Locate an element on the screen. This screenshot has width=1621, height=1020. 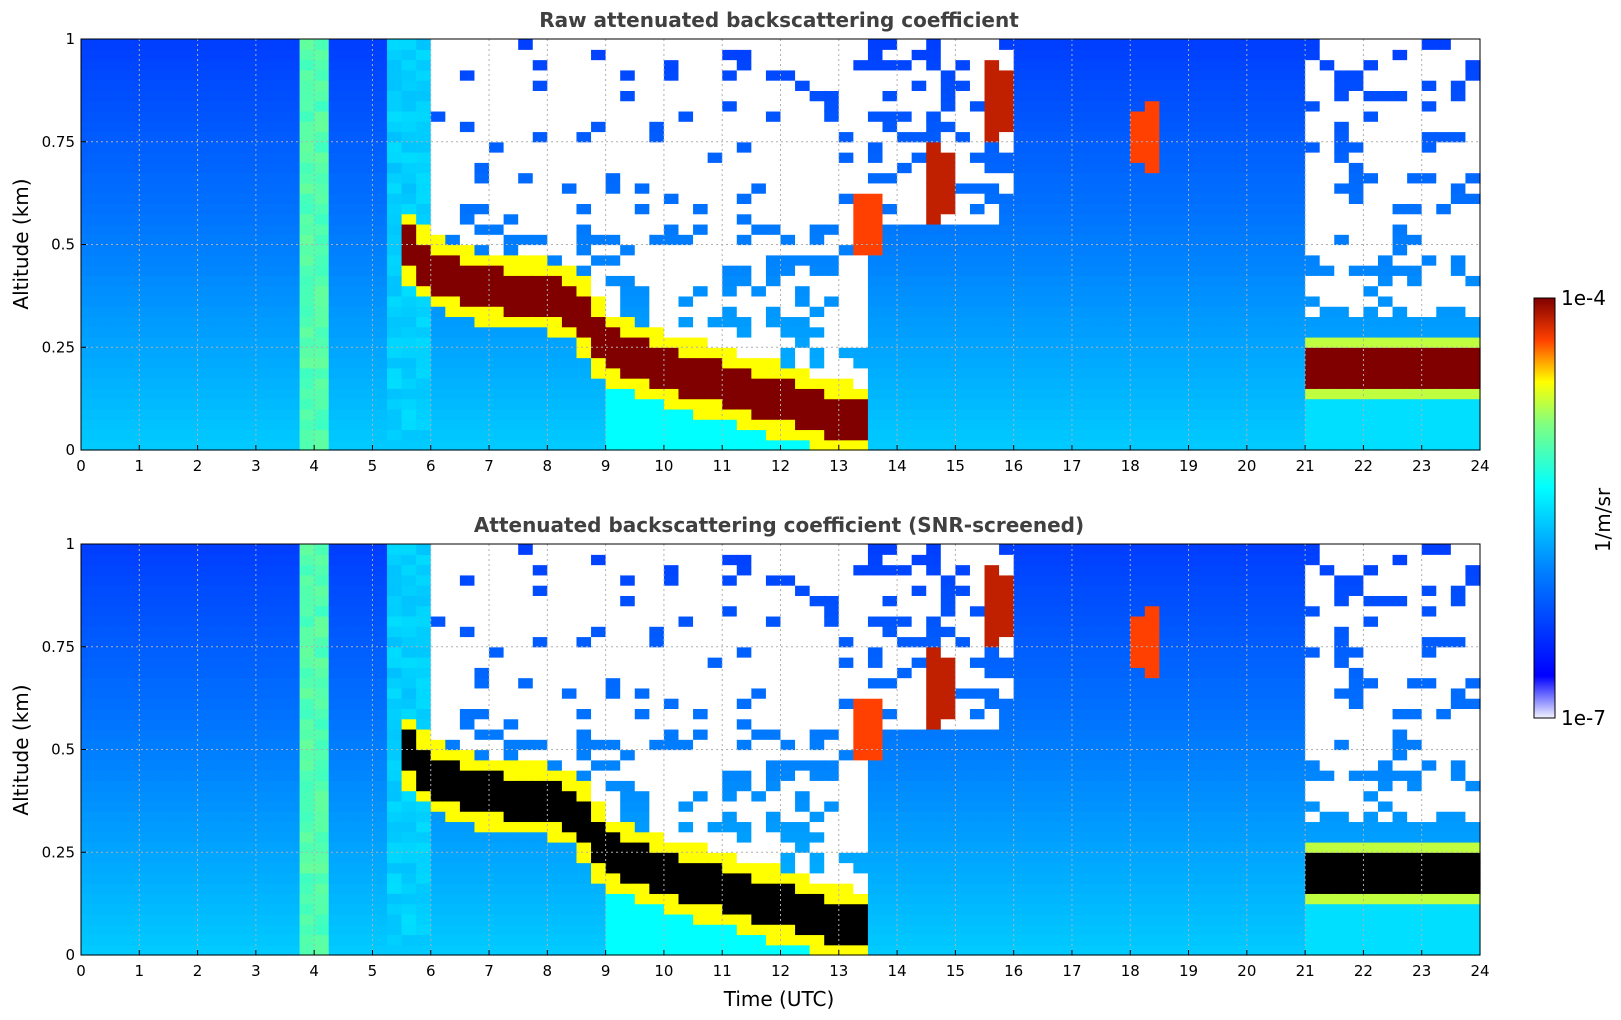
x-tick-label: 6 is located at coordinates (431, 466).